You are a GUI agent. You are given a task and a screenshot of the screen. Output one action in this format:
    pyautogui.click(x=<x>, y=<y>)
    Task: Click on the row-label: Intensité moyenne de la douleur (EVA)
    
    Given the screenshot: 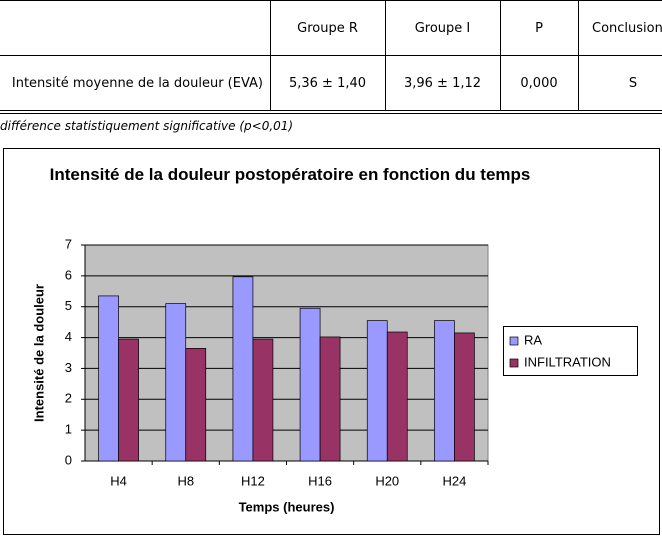 What is the action you would take?
    pyautogui.click(x=137, y=83)
    